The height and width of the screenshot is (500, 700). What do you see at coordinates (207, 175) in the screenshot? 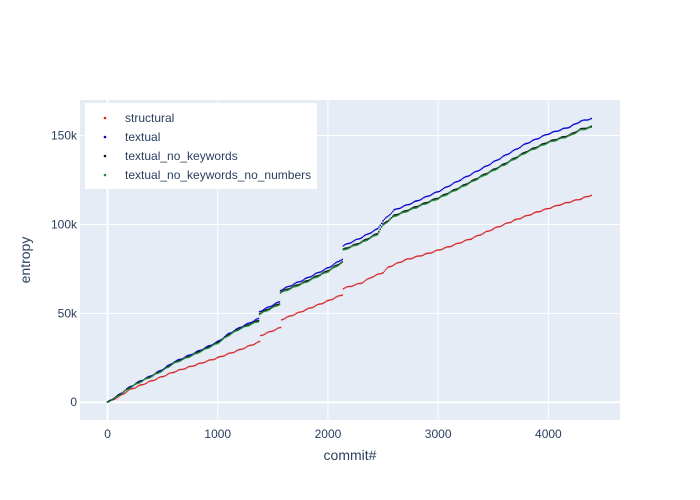
I see `legend-item-textual-no-keywords-no-numbers: textual_no_keywords_no_numbers` at bounding box center [207, 175].